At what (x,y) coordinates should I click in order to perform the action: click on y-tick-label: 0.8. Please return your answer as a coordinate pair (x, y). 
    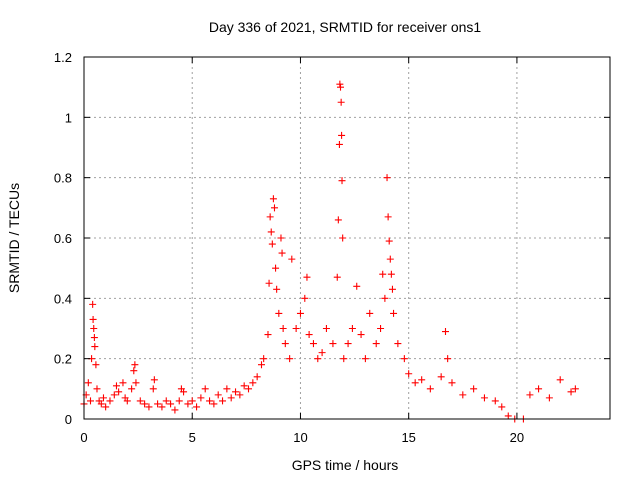
    Looking at the image, I should click on (63, 178).